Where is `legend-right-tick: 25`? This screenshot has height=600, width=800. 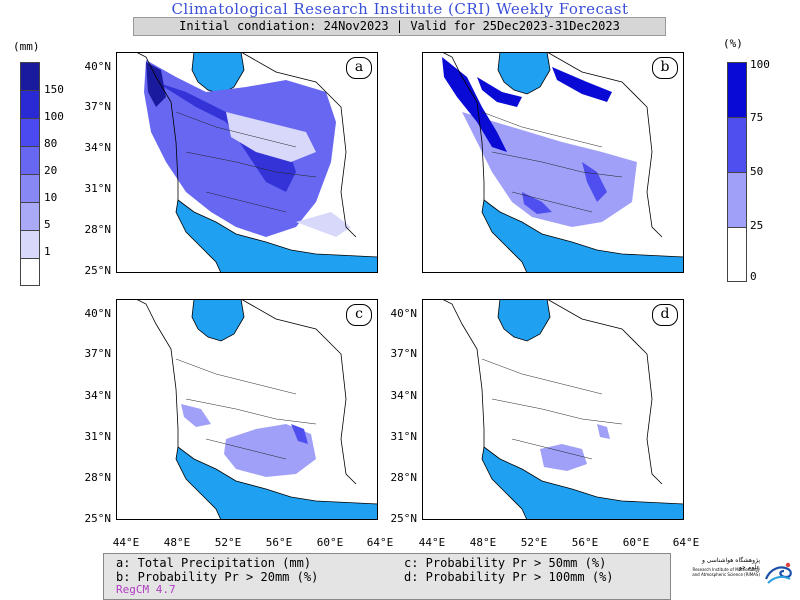 legend-right-tick: 25 is located at coordinates (757, 225).